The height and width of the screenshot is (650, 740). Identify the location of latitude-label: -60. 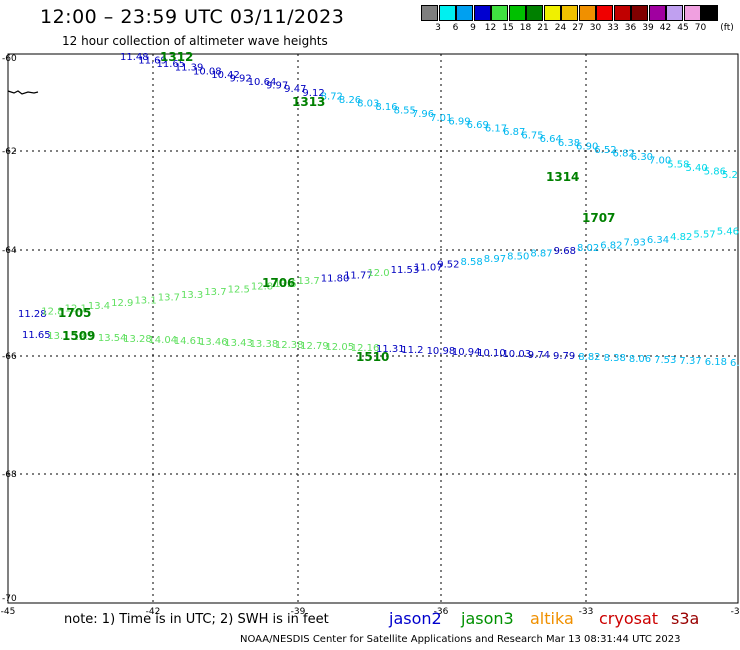
(9, 59).